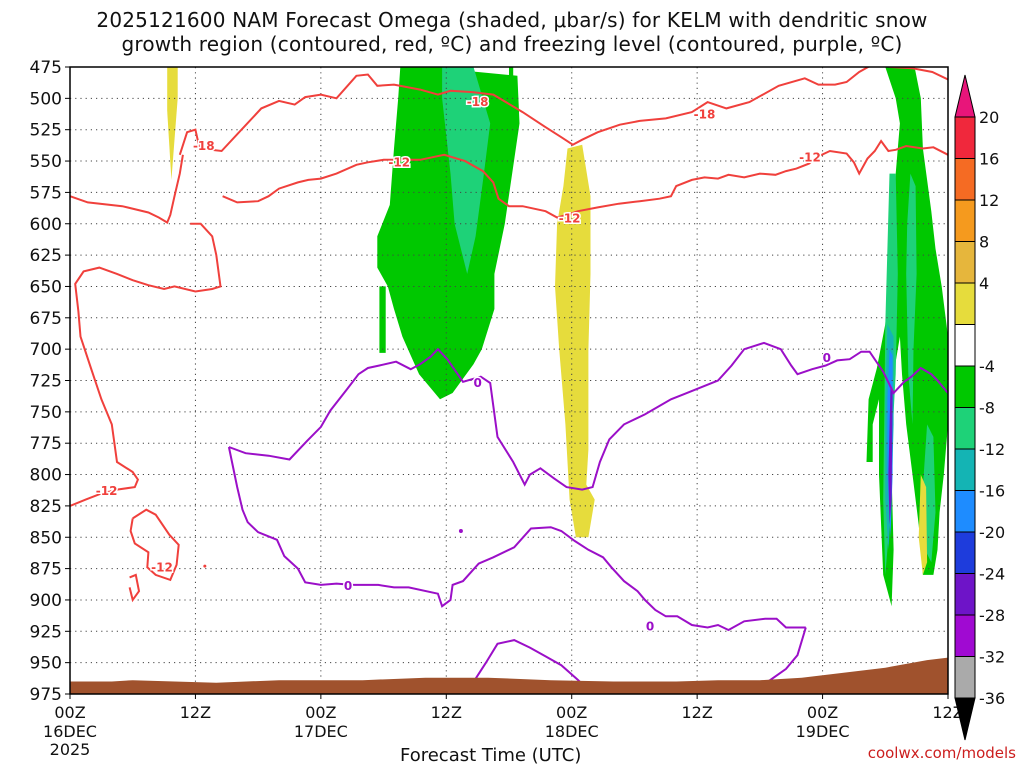 The height and width of the screenshot is (768, 1024). I want to click on y-tick-label-750: 750, so click(46, 413).